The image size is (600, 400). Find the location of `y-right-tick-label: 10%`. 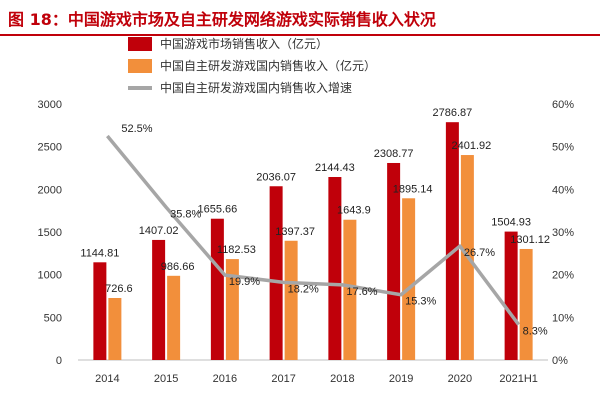

y-right-tick-label: 10% is located at coordinates (563, 318).